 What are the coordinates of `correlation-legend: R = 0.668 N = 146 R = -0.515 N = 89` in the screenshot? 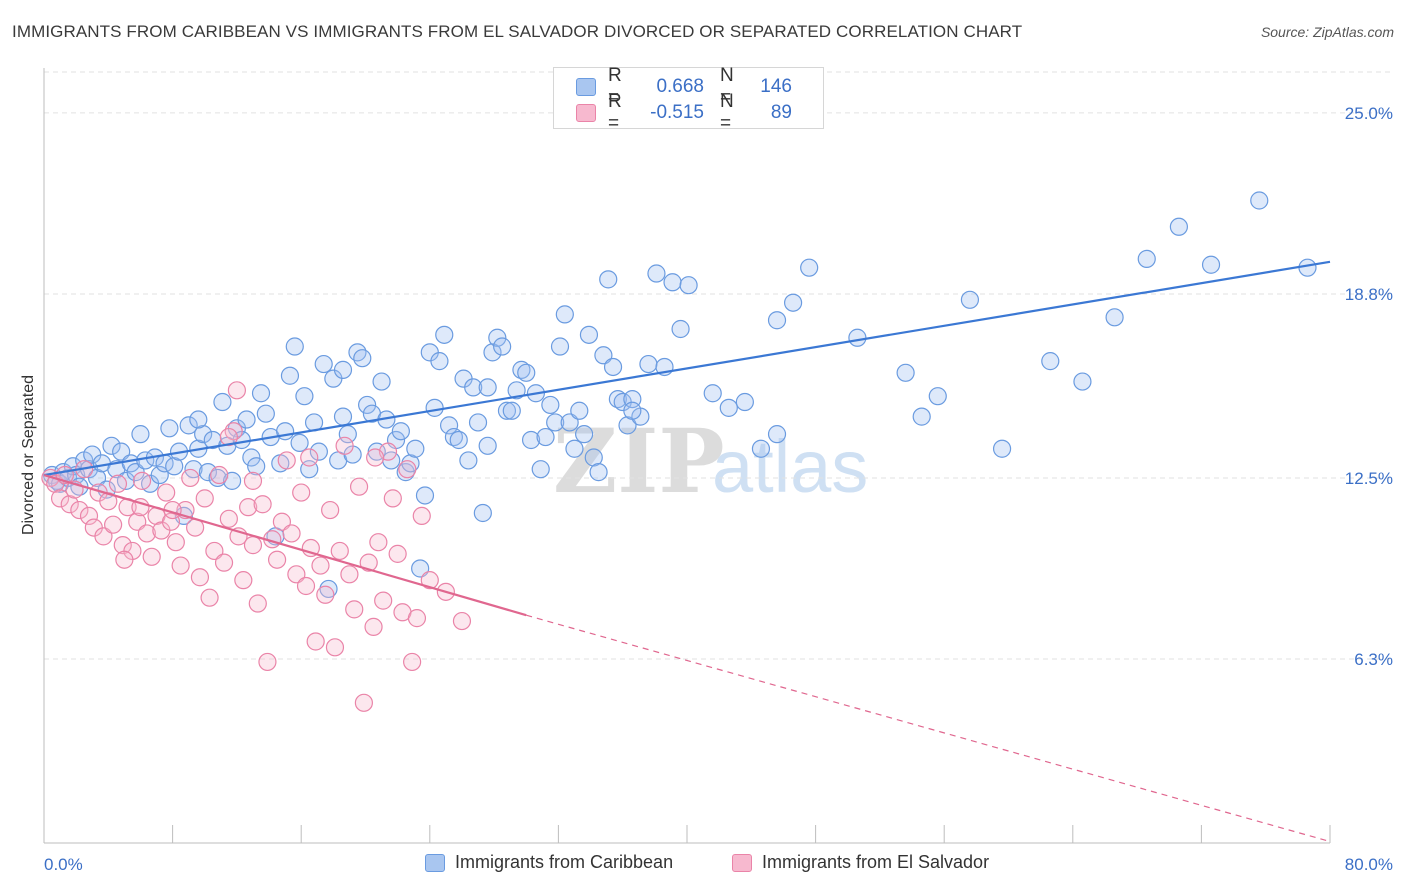 It's located at (688, 99).